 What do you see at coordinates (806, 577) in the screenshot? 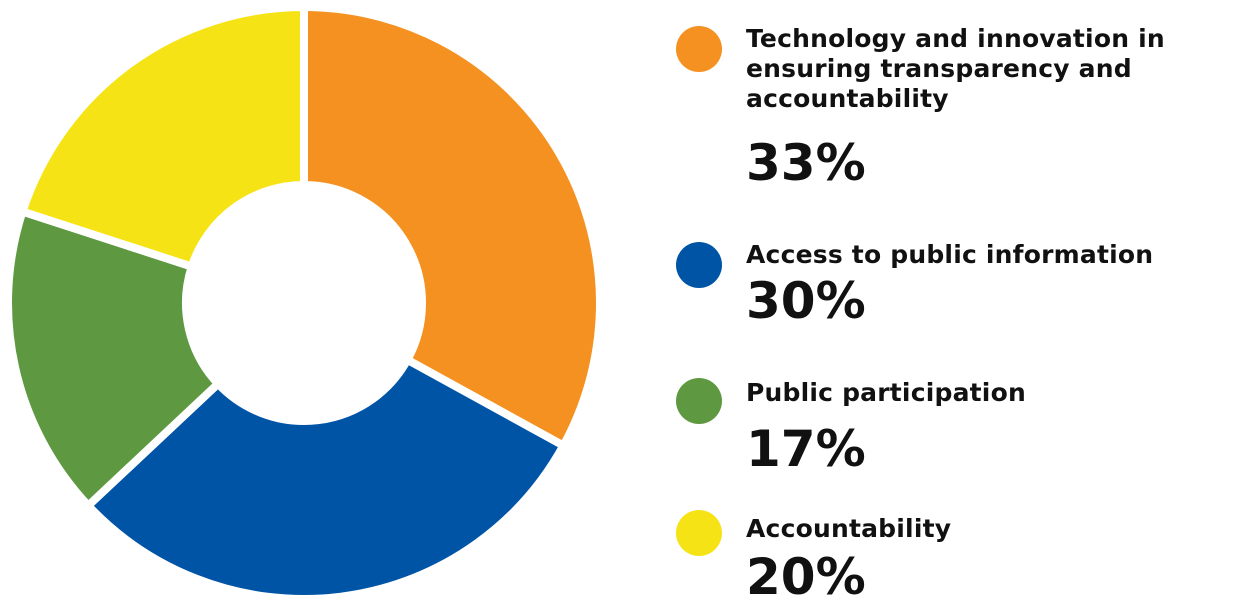
I see `legend-value: 20%` at bounding box center [806, 577].